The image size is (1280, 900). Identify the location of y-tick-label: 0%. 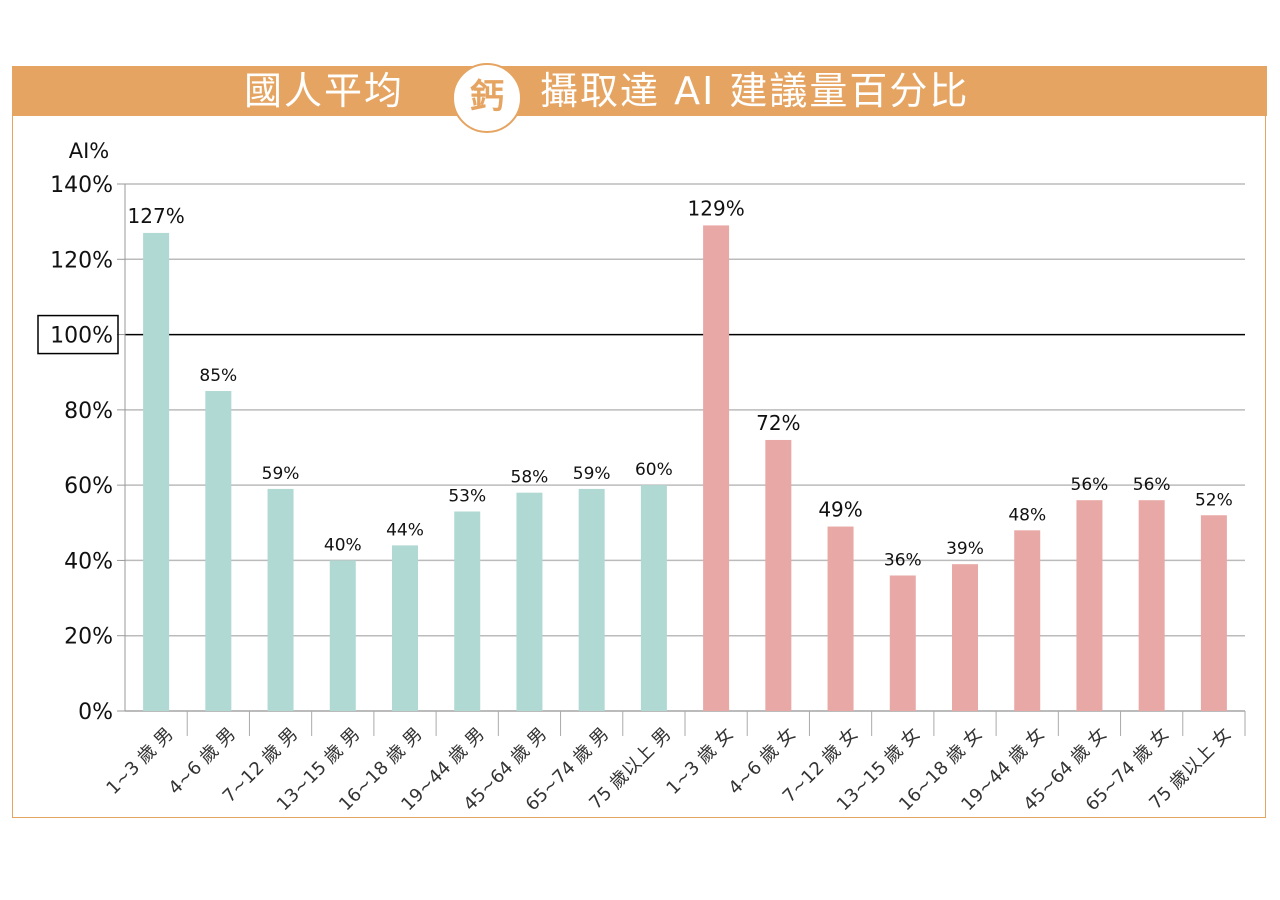
(95, 712).